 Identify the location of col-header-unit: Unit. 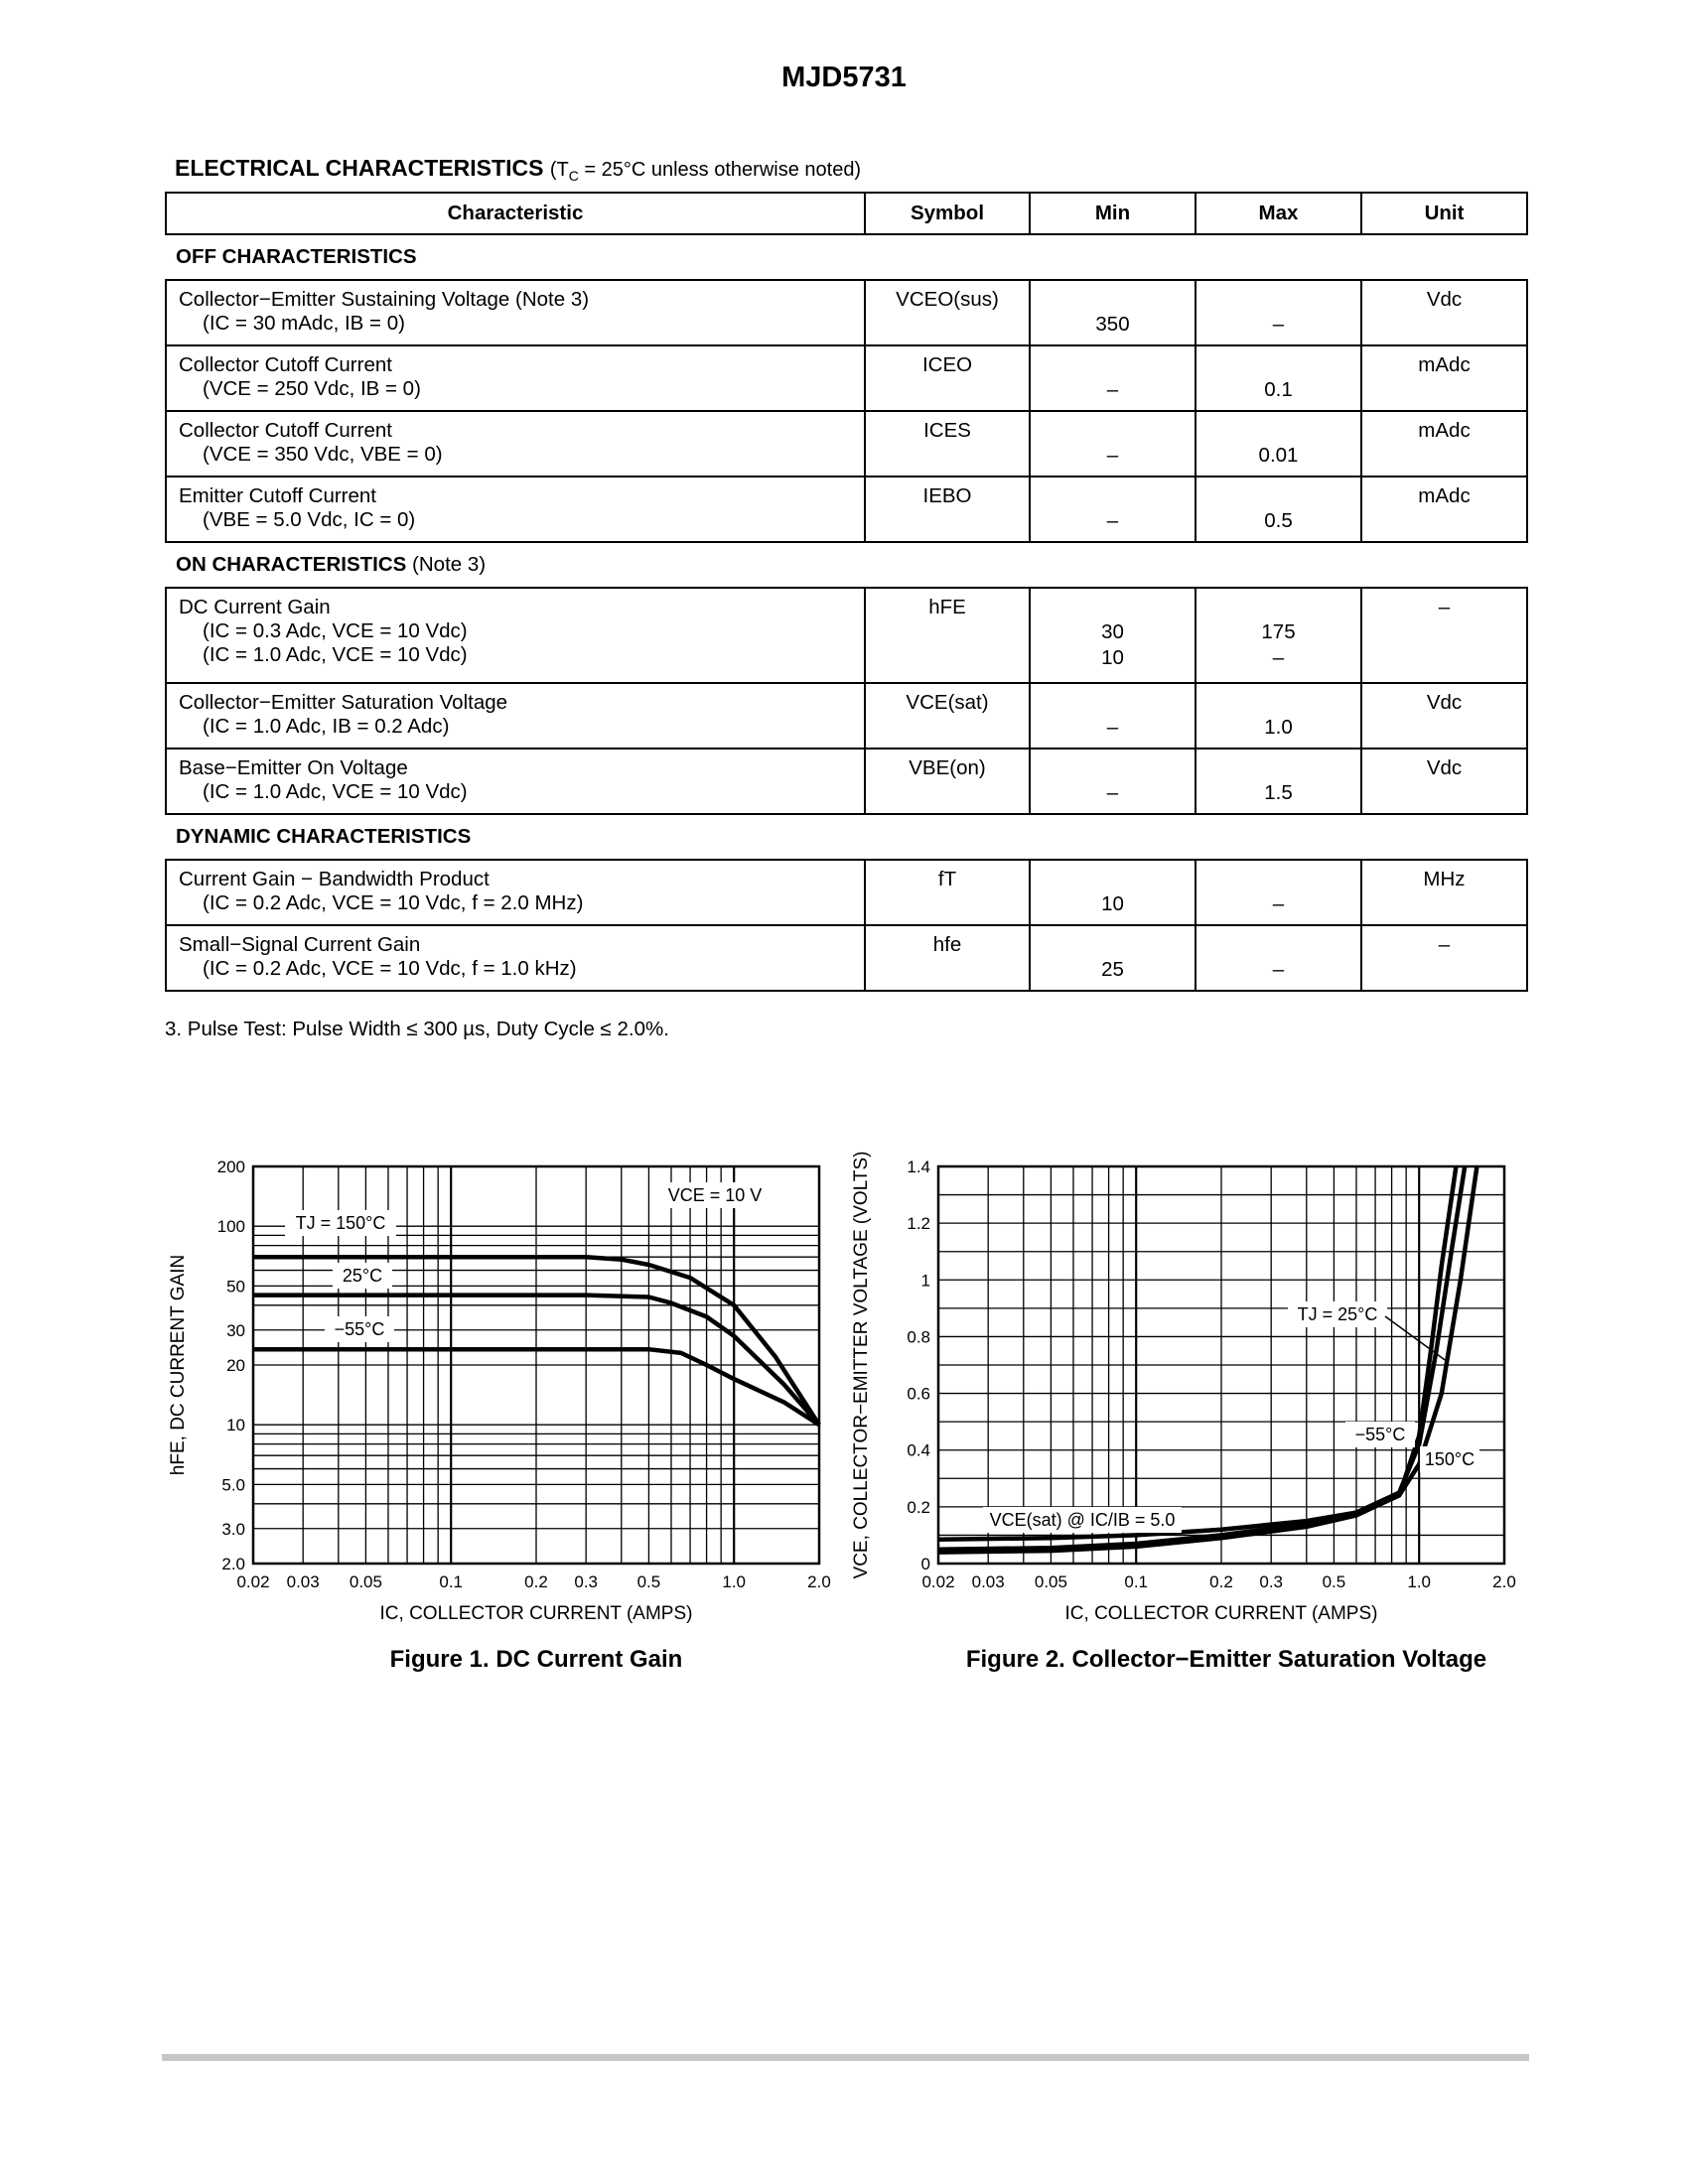
(1444, 213).